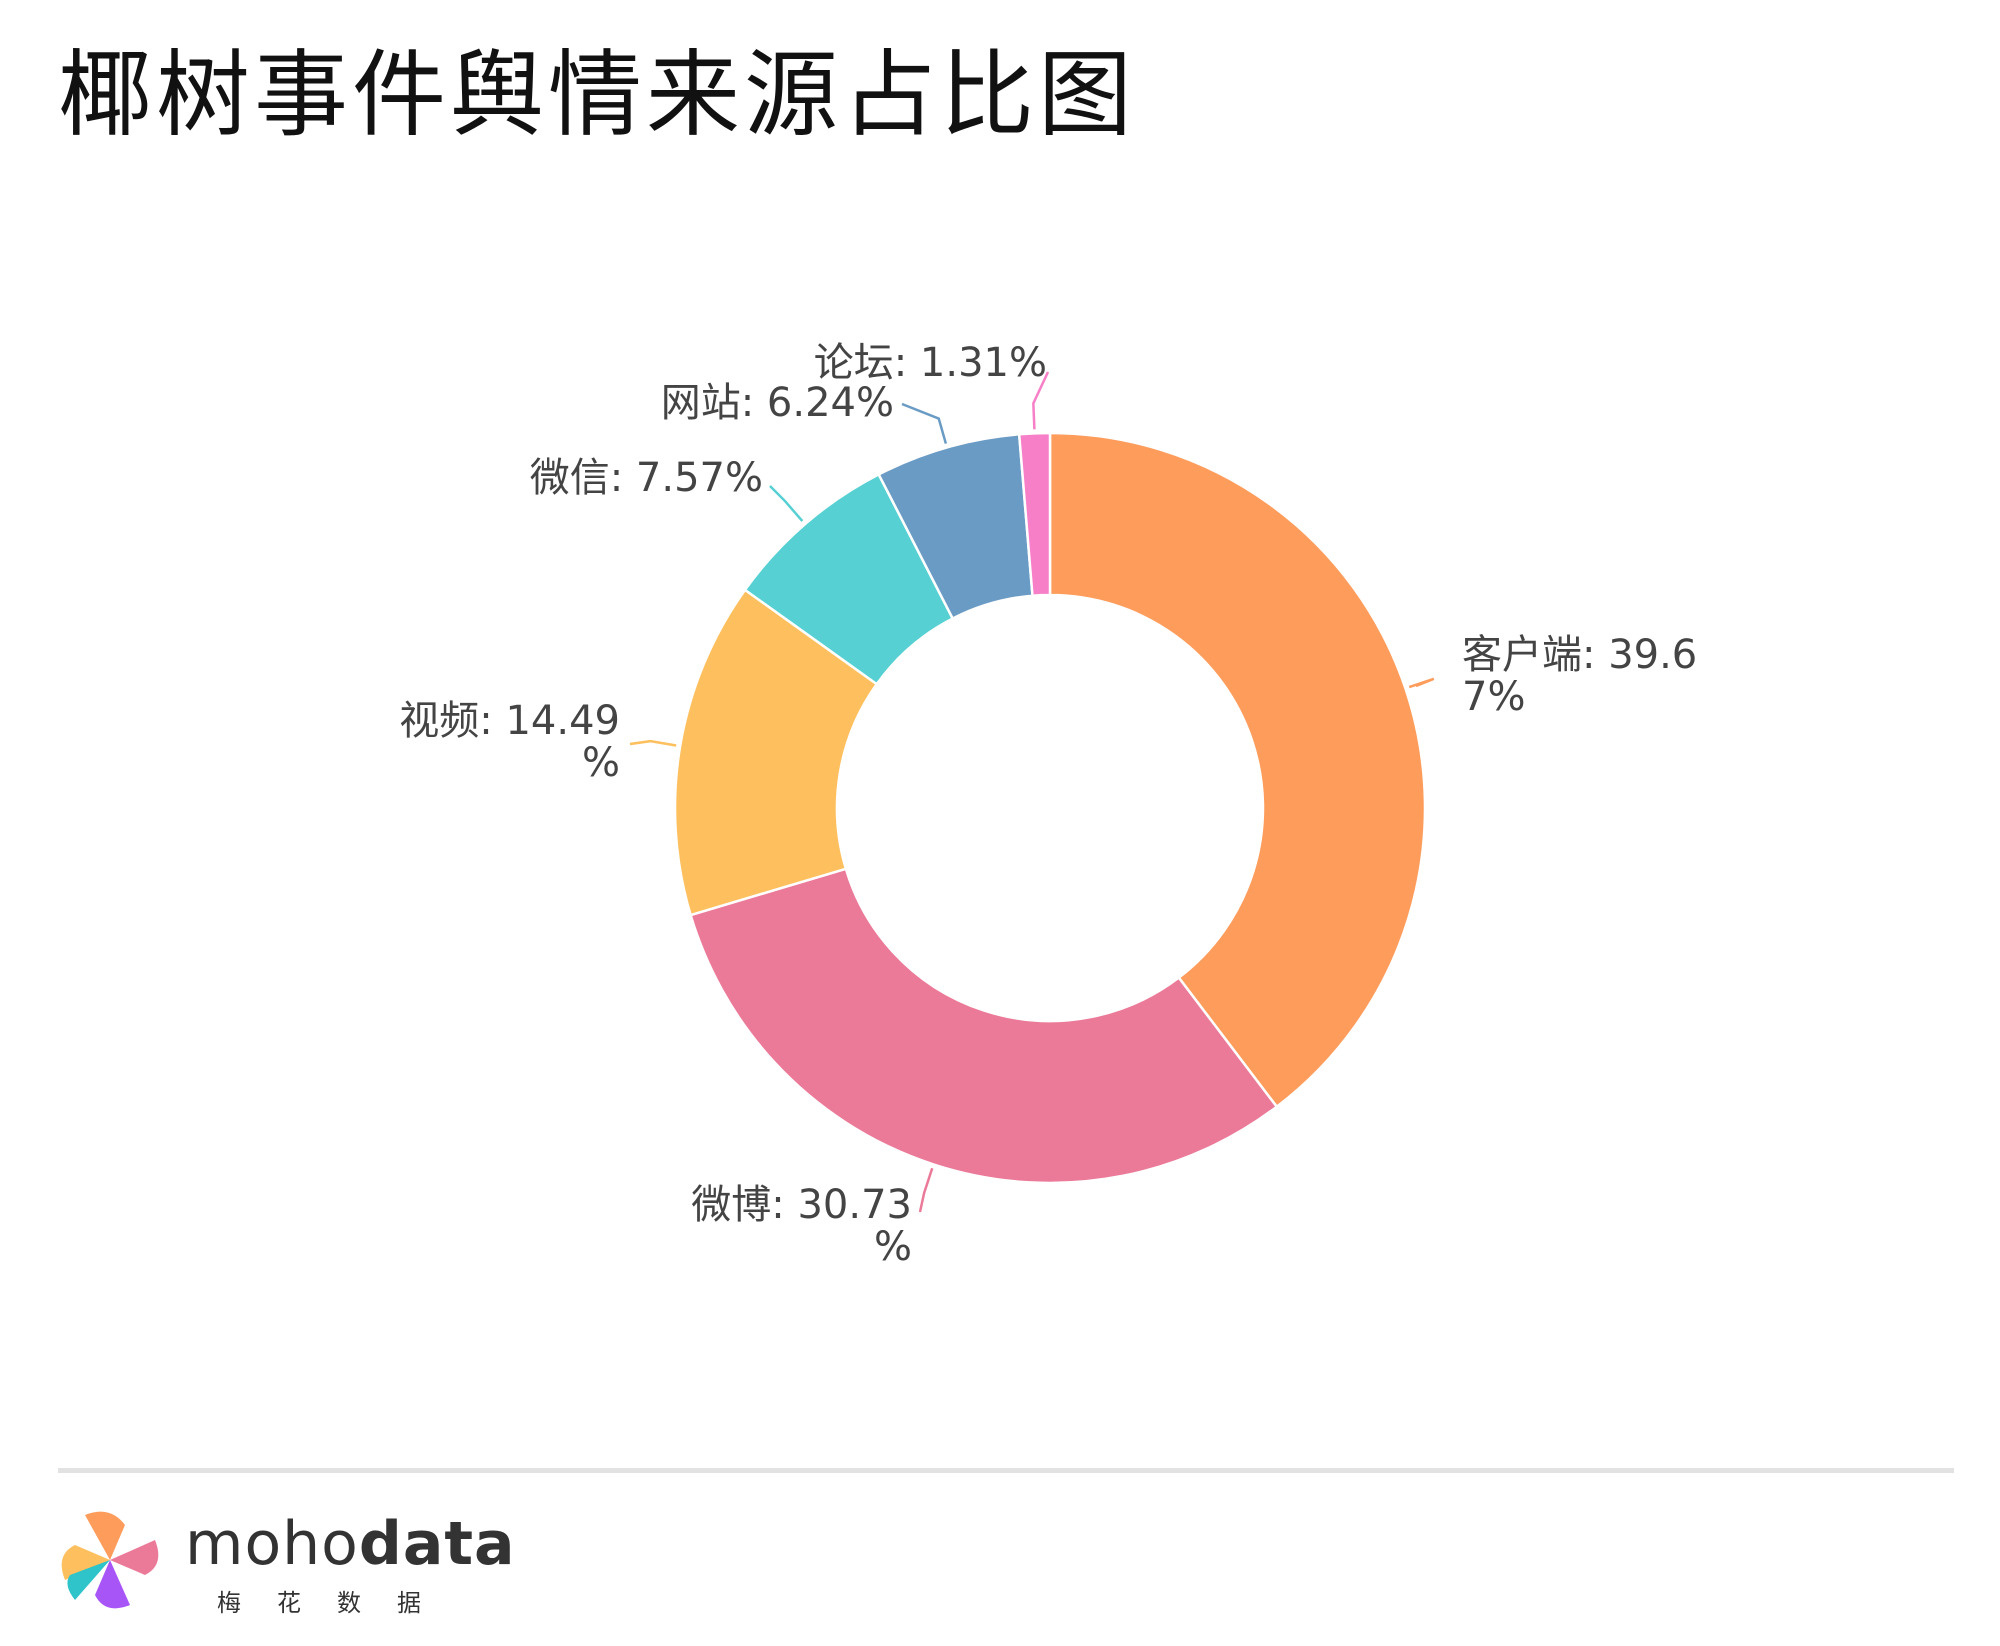 This screenshot has width=2000, height=1646. What do you see at coordinates (1006, 1470) in the screenshot?
I see `footer-divider` at bounding box center [1006, 1470].